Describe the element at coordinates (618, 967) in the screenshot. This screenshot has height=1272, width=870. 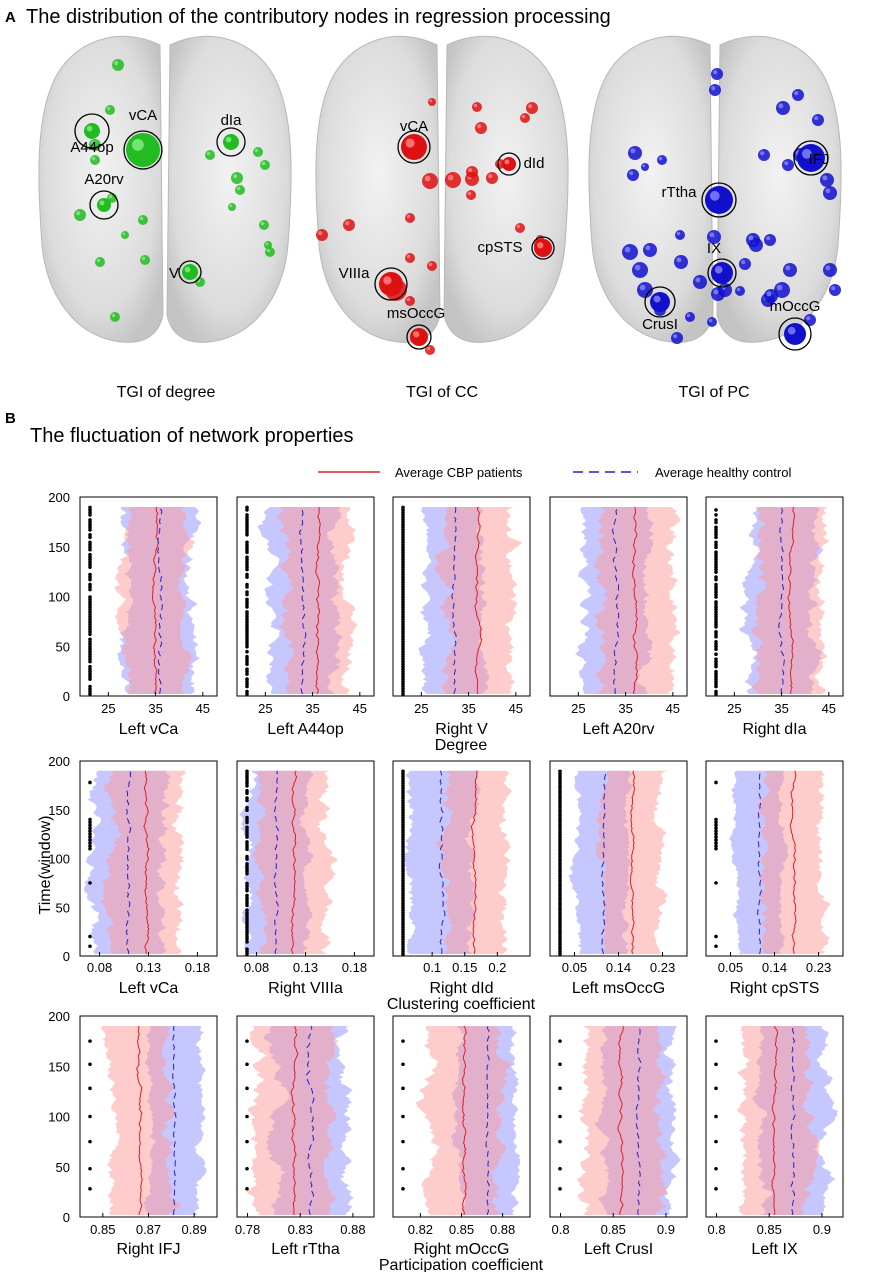
I see `x-tick-label: 0.14` at that location.